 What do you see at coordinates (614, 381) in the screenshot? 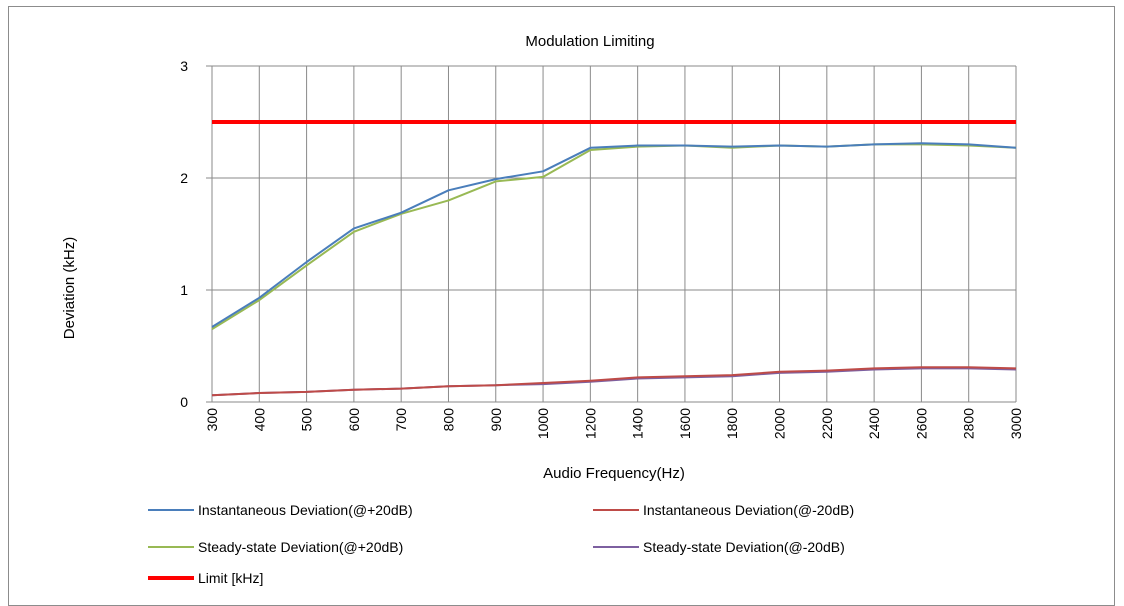
I see `series-line` at bounding box center [614, 381].